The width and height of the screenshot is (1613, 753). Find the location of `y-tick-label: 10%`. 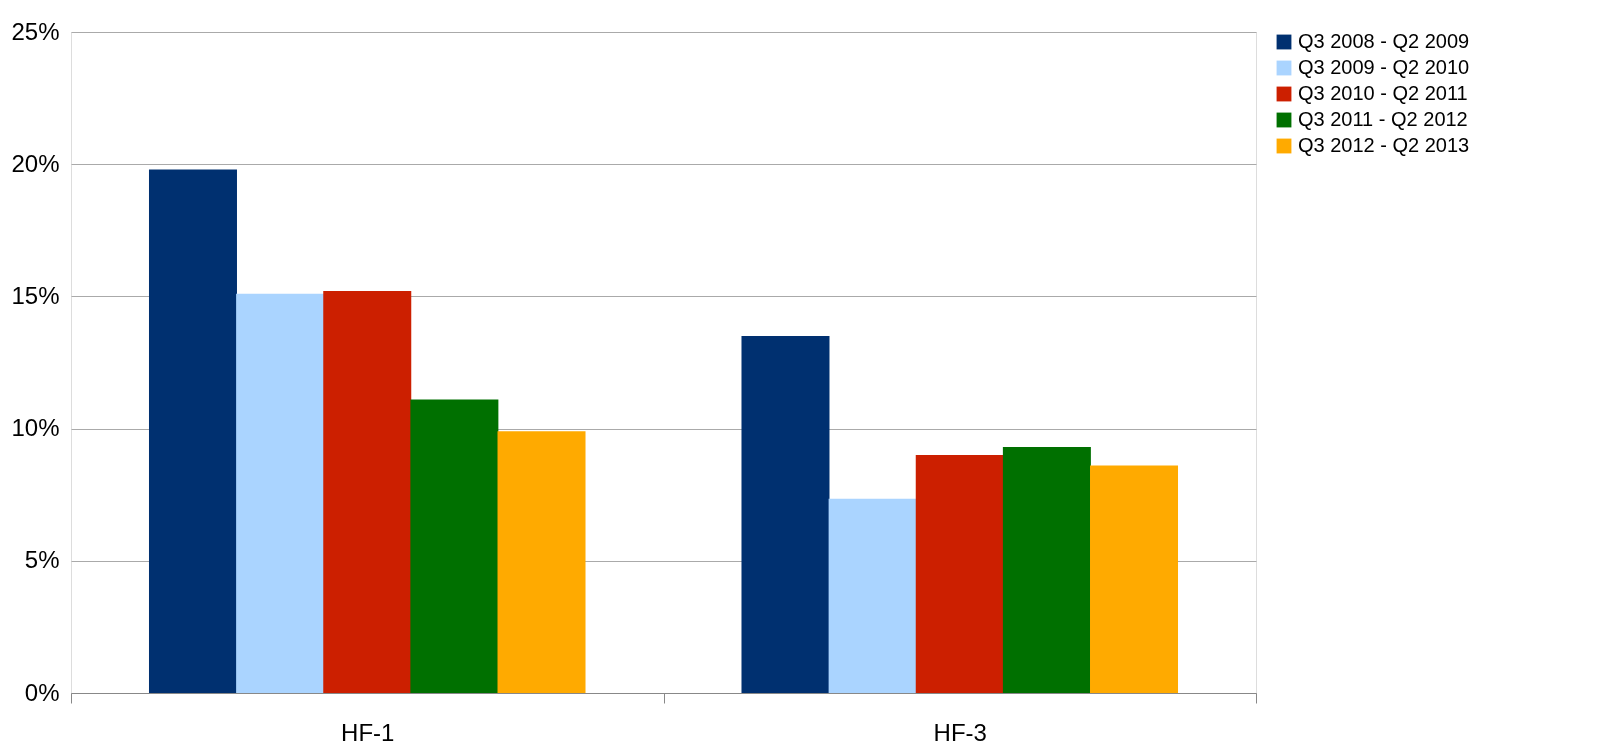

y-tick-label: 10% is located at coordinates (35, 428).